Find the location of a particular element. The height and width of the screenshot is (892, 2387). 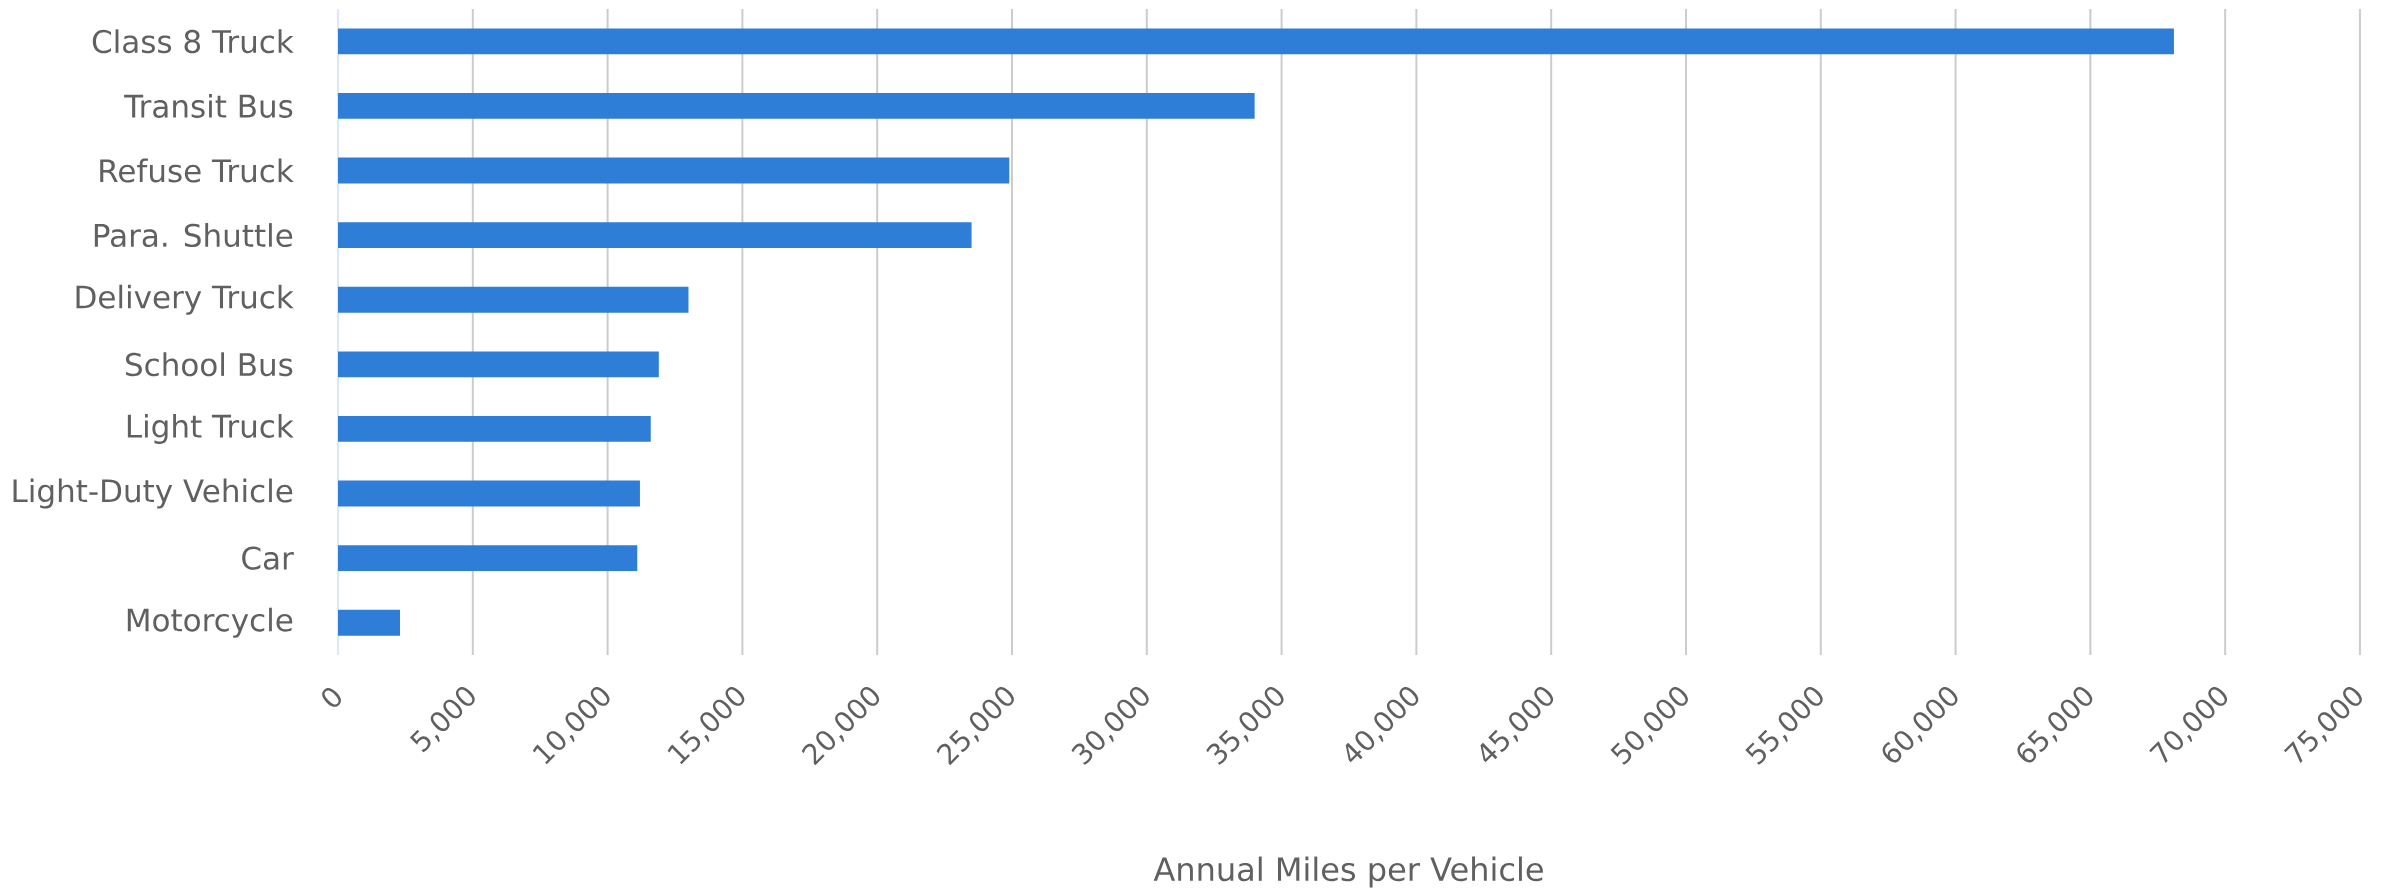

y-tick-label: Class 8 Truck is located at coordinates (193, 41).